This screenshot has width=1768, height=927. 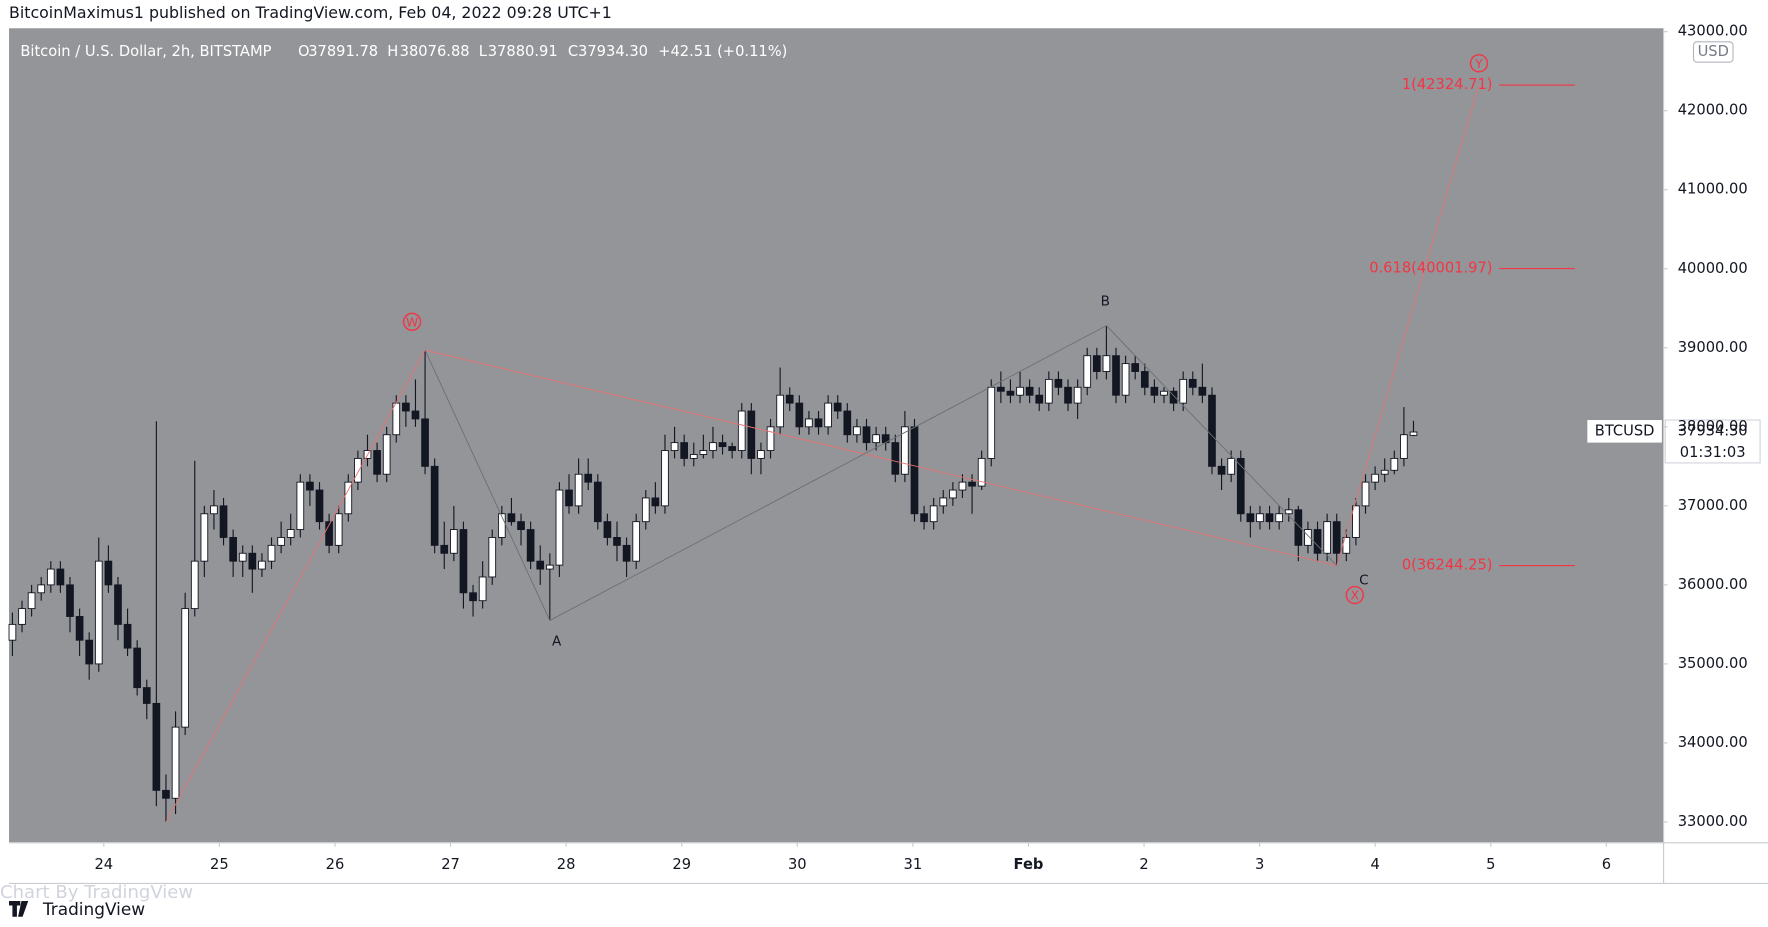 I want to click on x-tick-label: 3, so click(x=1259, y=864).